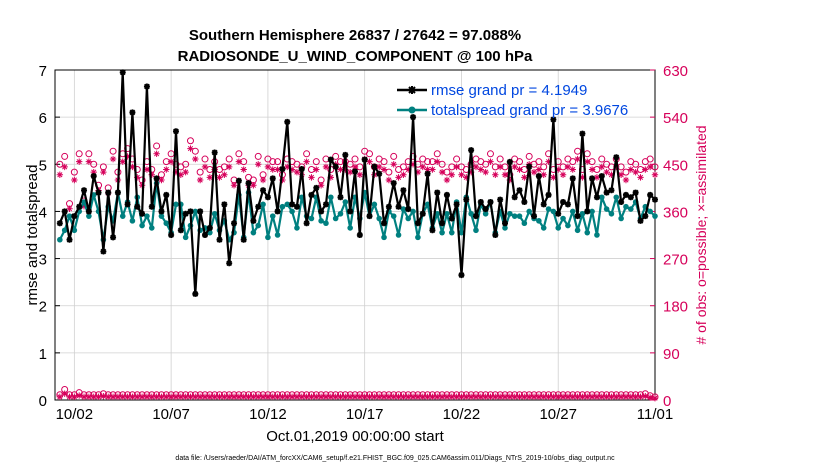 This screenshot has width=830, height=470. I want to click on y2-tick-label: 450, so click(675, 165).